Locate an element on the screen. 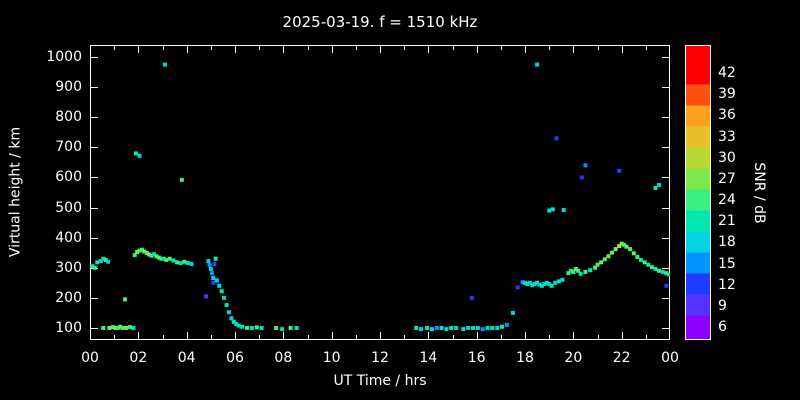  y-tick-label: 700 is located at coordinates (68, 147).